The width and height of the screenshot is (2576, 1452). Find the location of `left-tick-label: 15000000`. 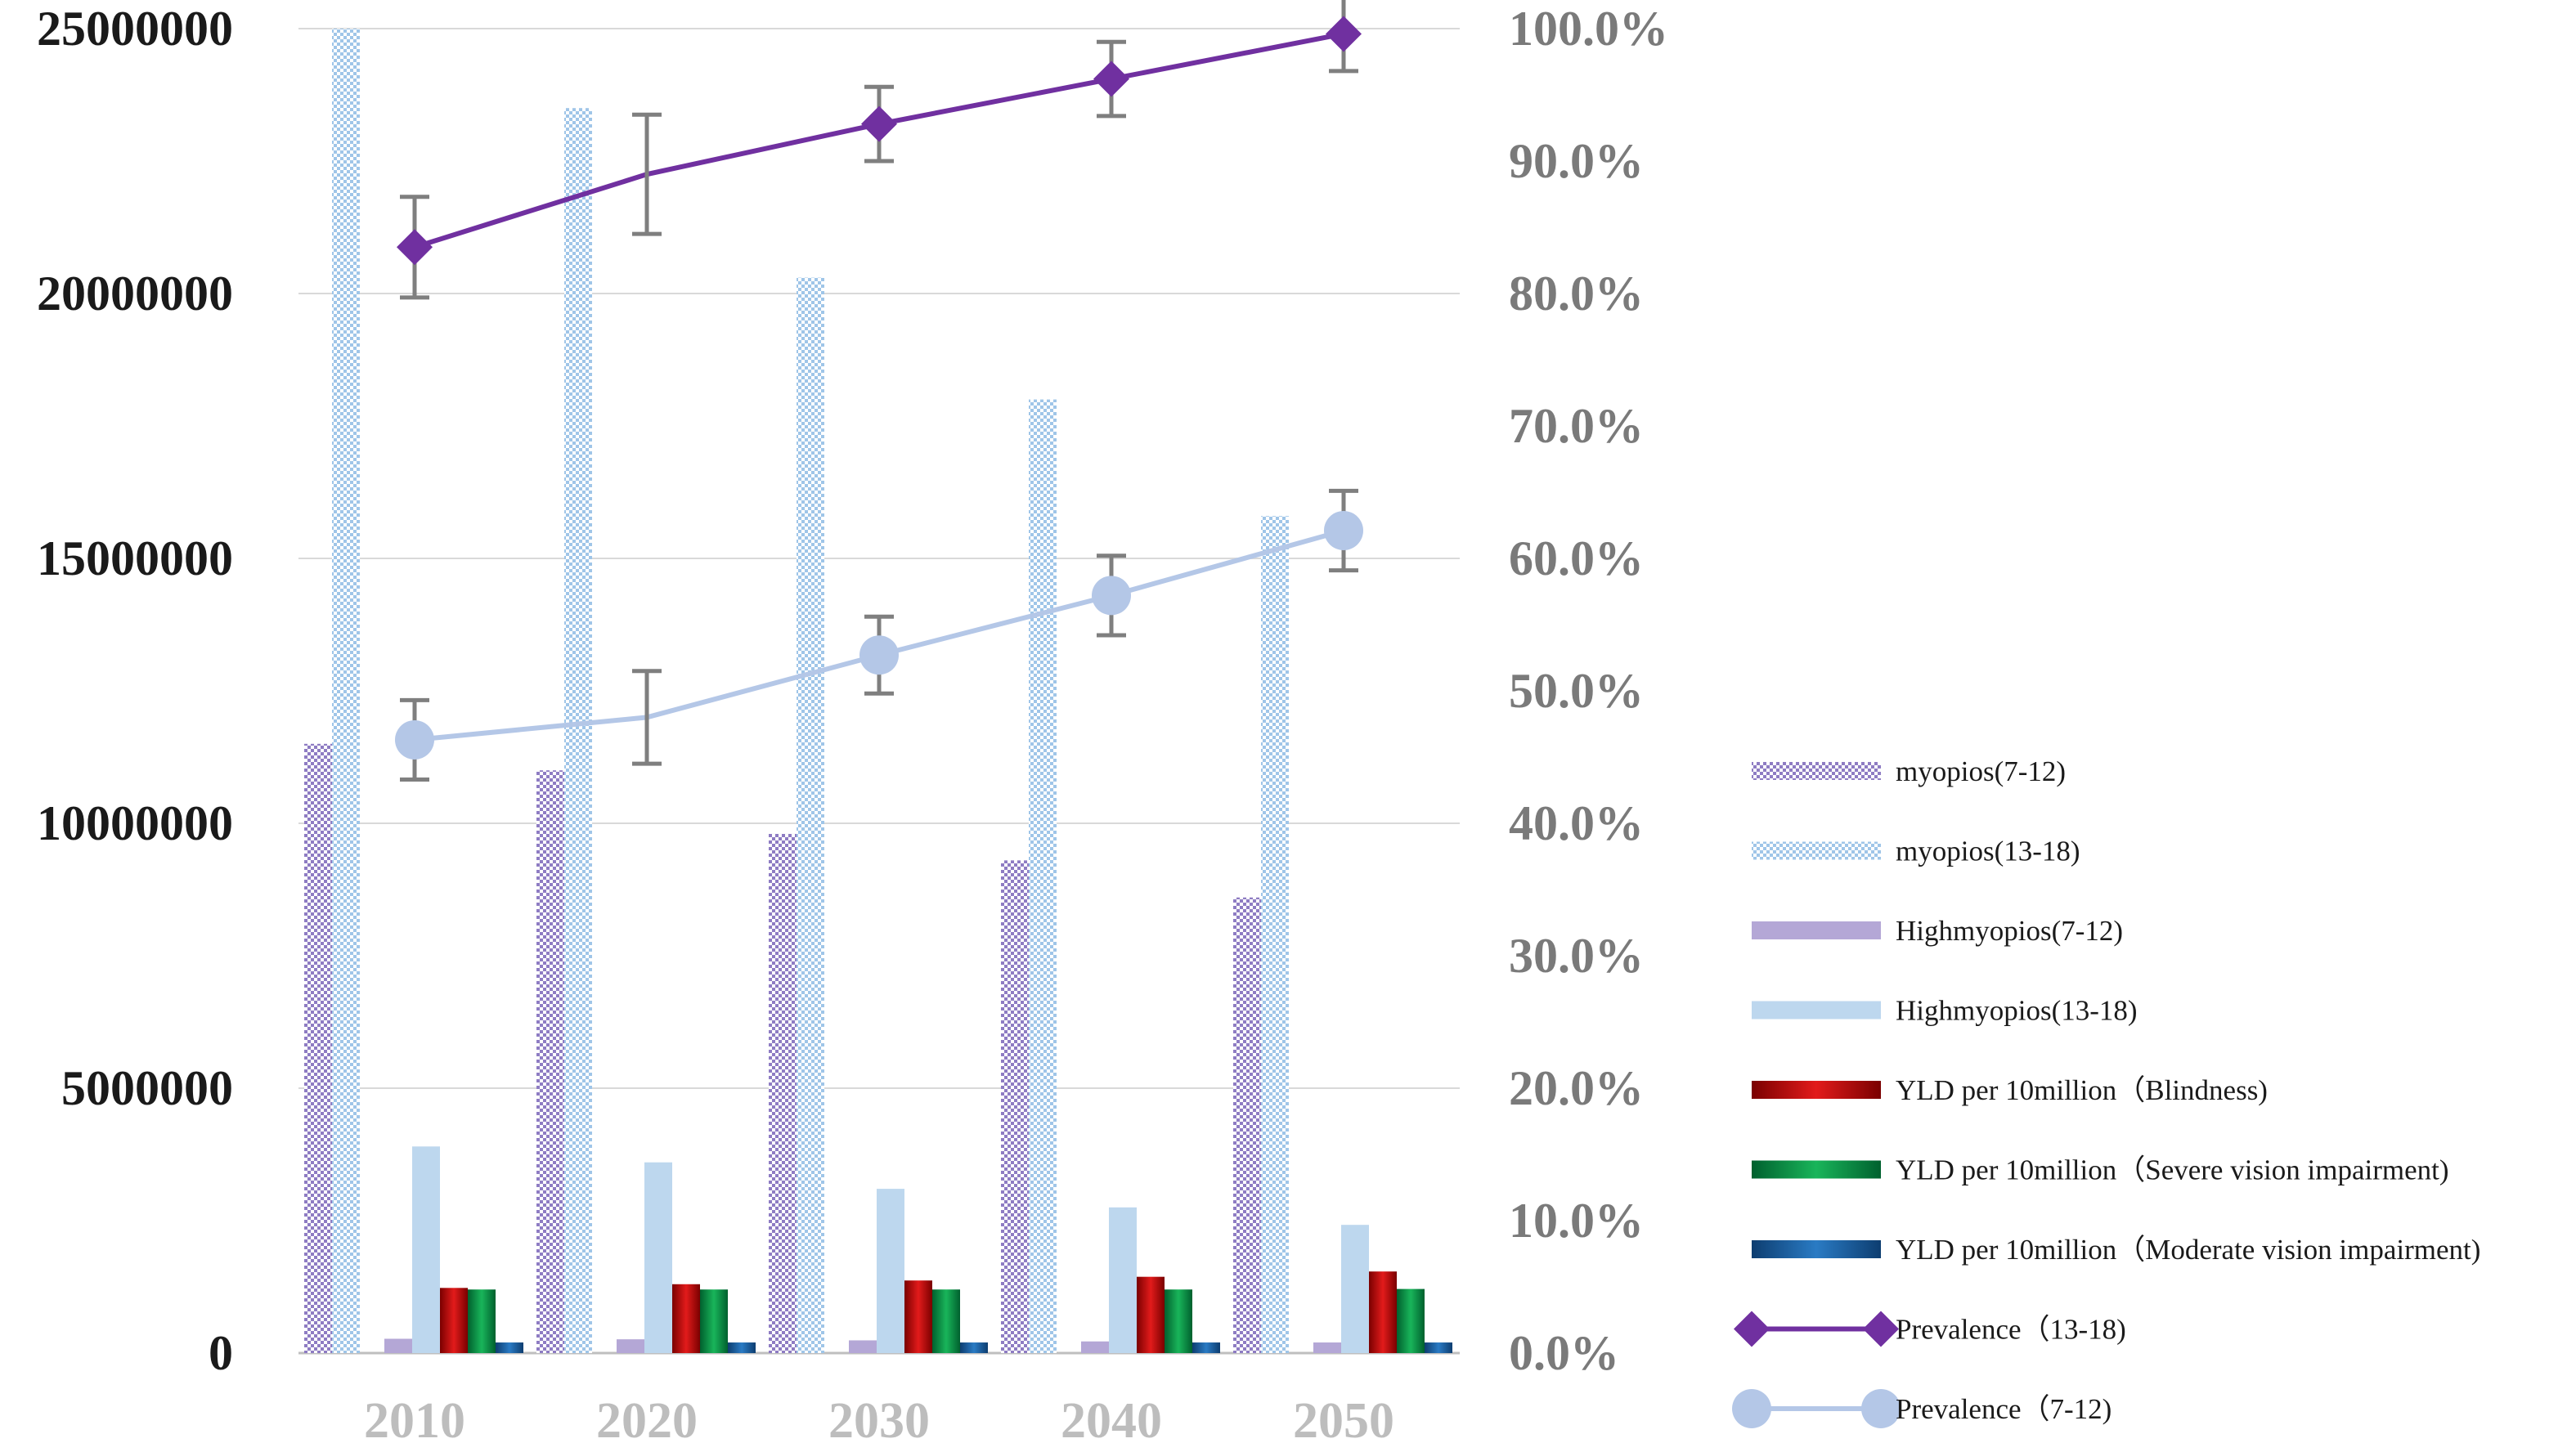

left-tick-label: 15000000 is located at coordinates (135, 558).